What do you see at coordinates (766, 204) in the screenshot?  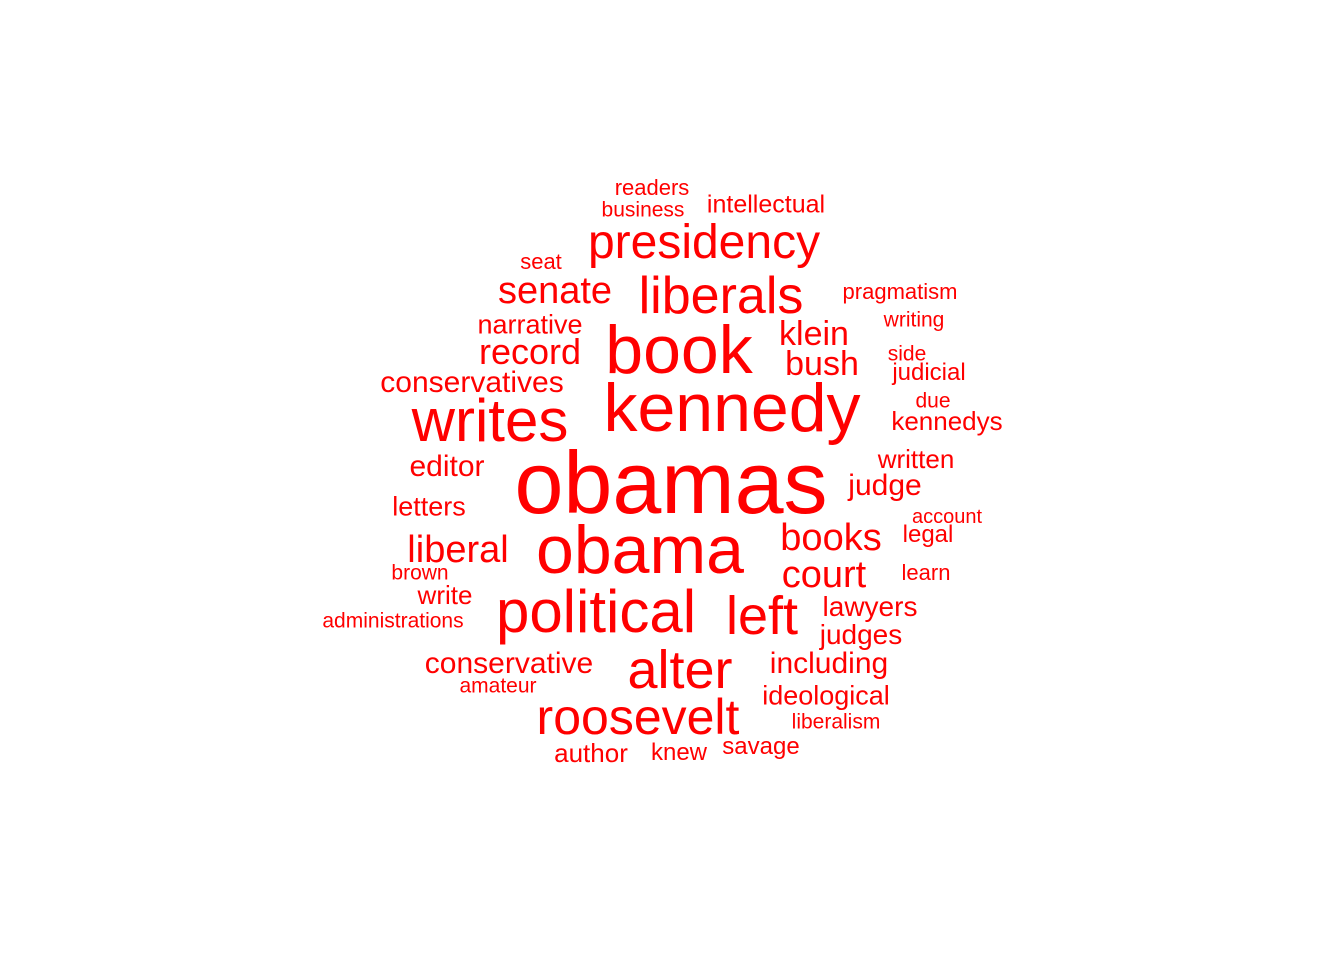 I see `word-intellectual: intellectual` at bounding box center [766, 204].